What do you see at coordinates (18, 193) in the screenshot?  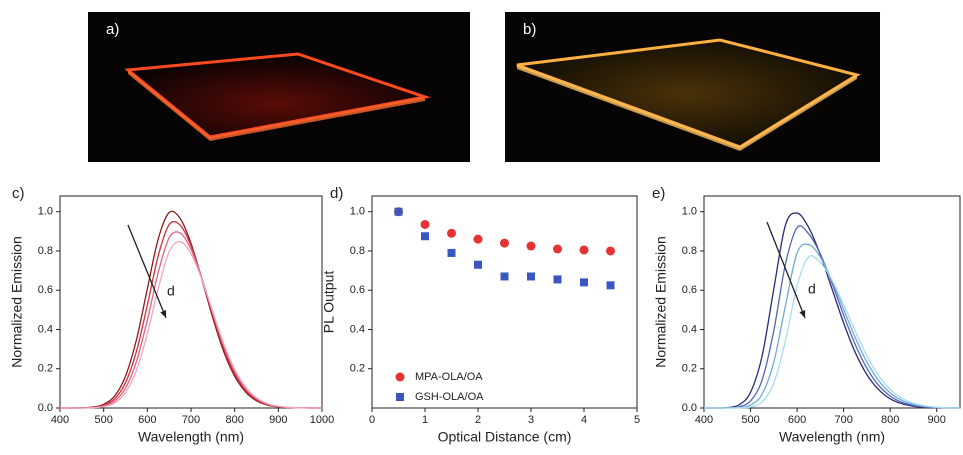 I see `panel-label: c)` at bounding box center [18, 193].